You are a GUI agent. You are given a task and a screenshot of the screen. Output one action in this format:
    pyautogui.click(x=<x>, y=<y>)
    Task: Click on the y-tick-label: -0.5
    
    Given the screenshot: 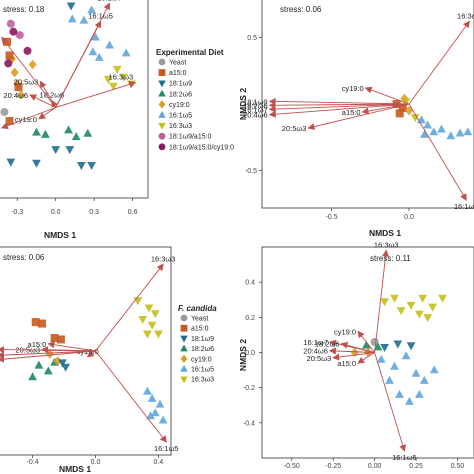 What is the action you would take?
    pyautogui.click(x=251, y=171)
    